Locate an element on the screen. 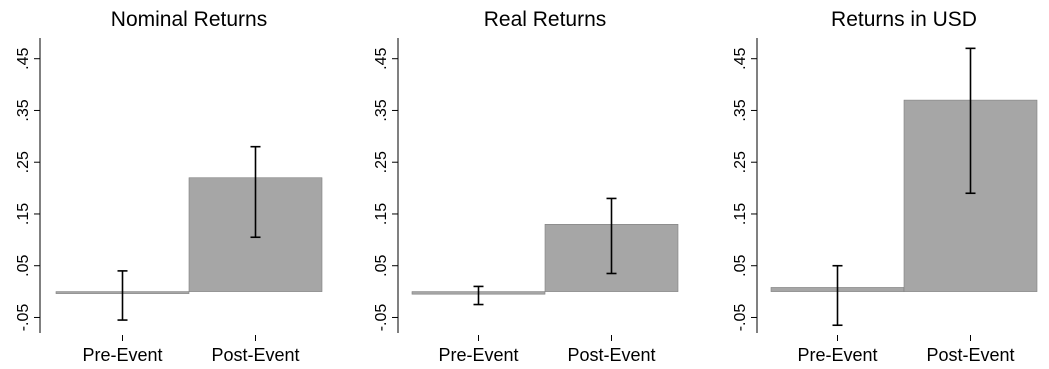 The image size is (1049, 369). x-tick-label-nominal: Pre-Event is located at coordinates (122, 355).